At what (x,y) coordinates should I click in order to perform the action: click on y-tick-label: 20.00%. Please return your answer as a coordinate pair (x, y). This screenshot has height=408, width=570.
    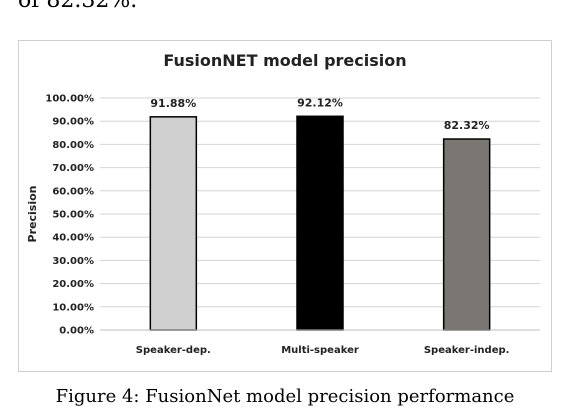
    Looking at the image, I should click on (73, 284).